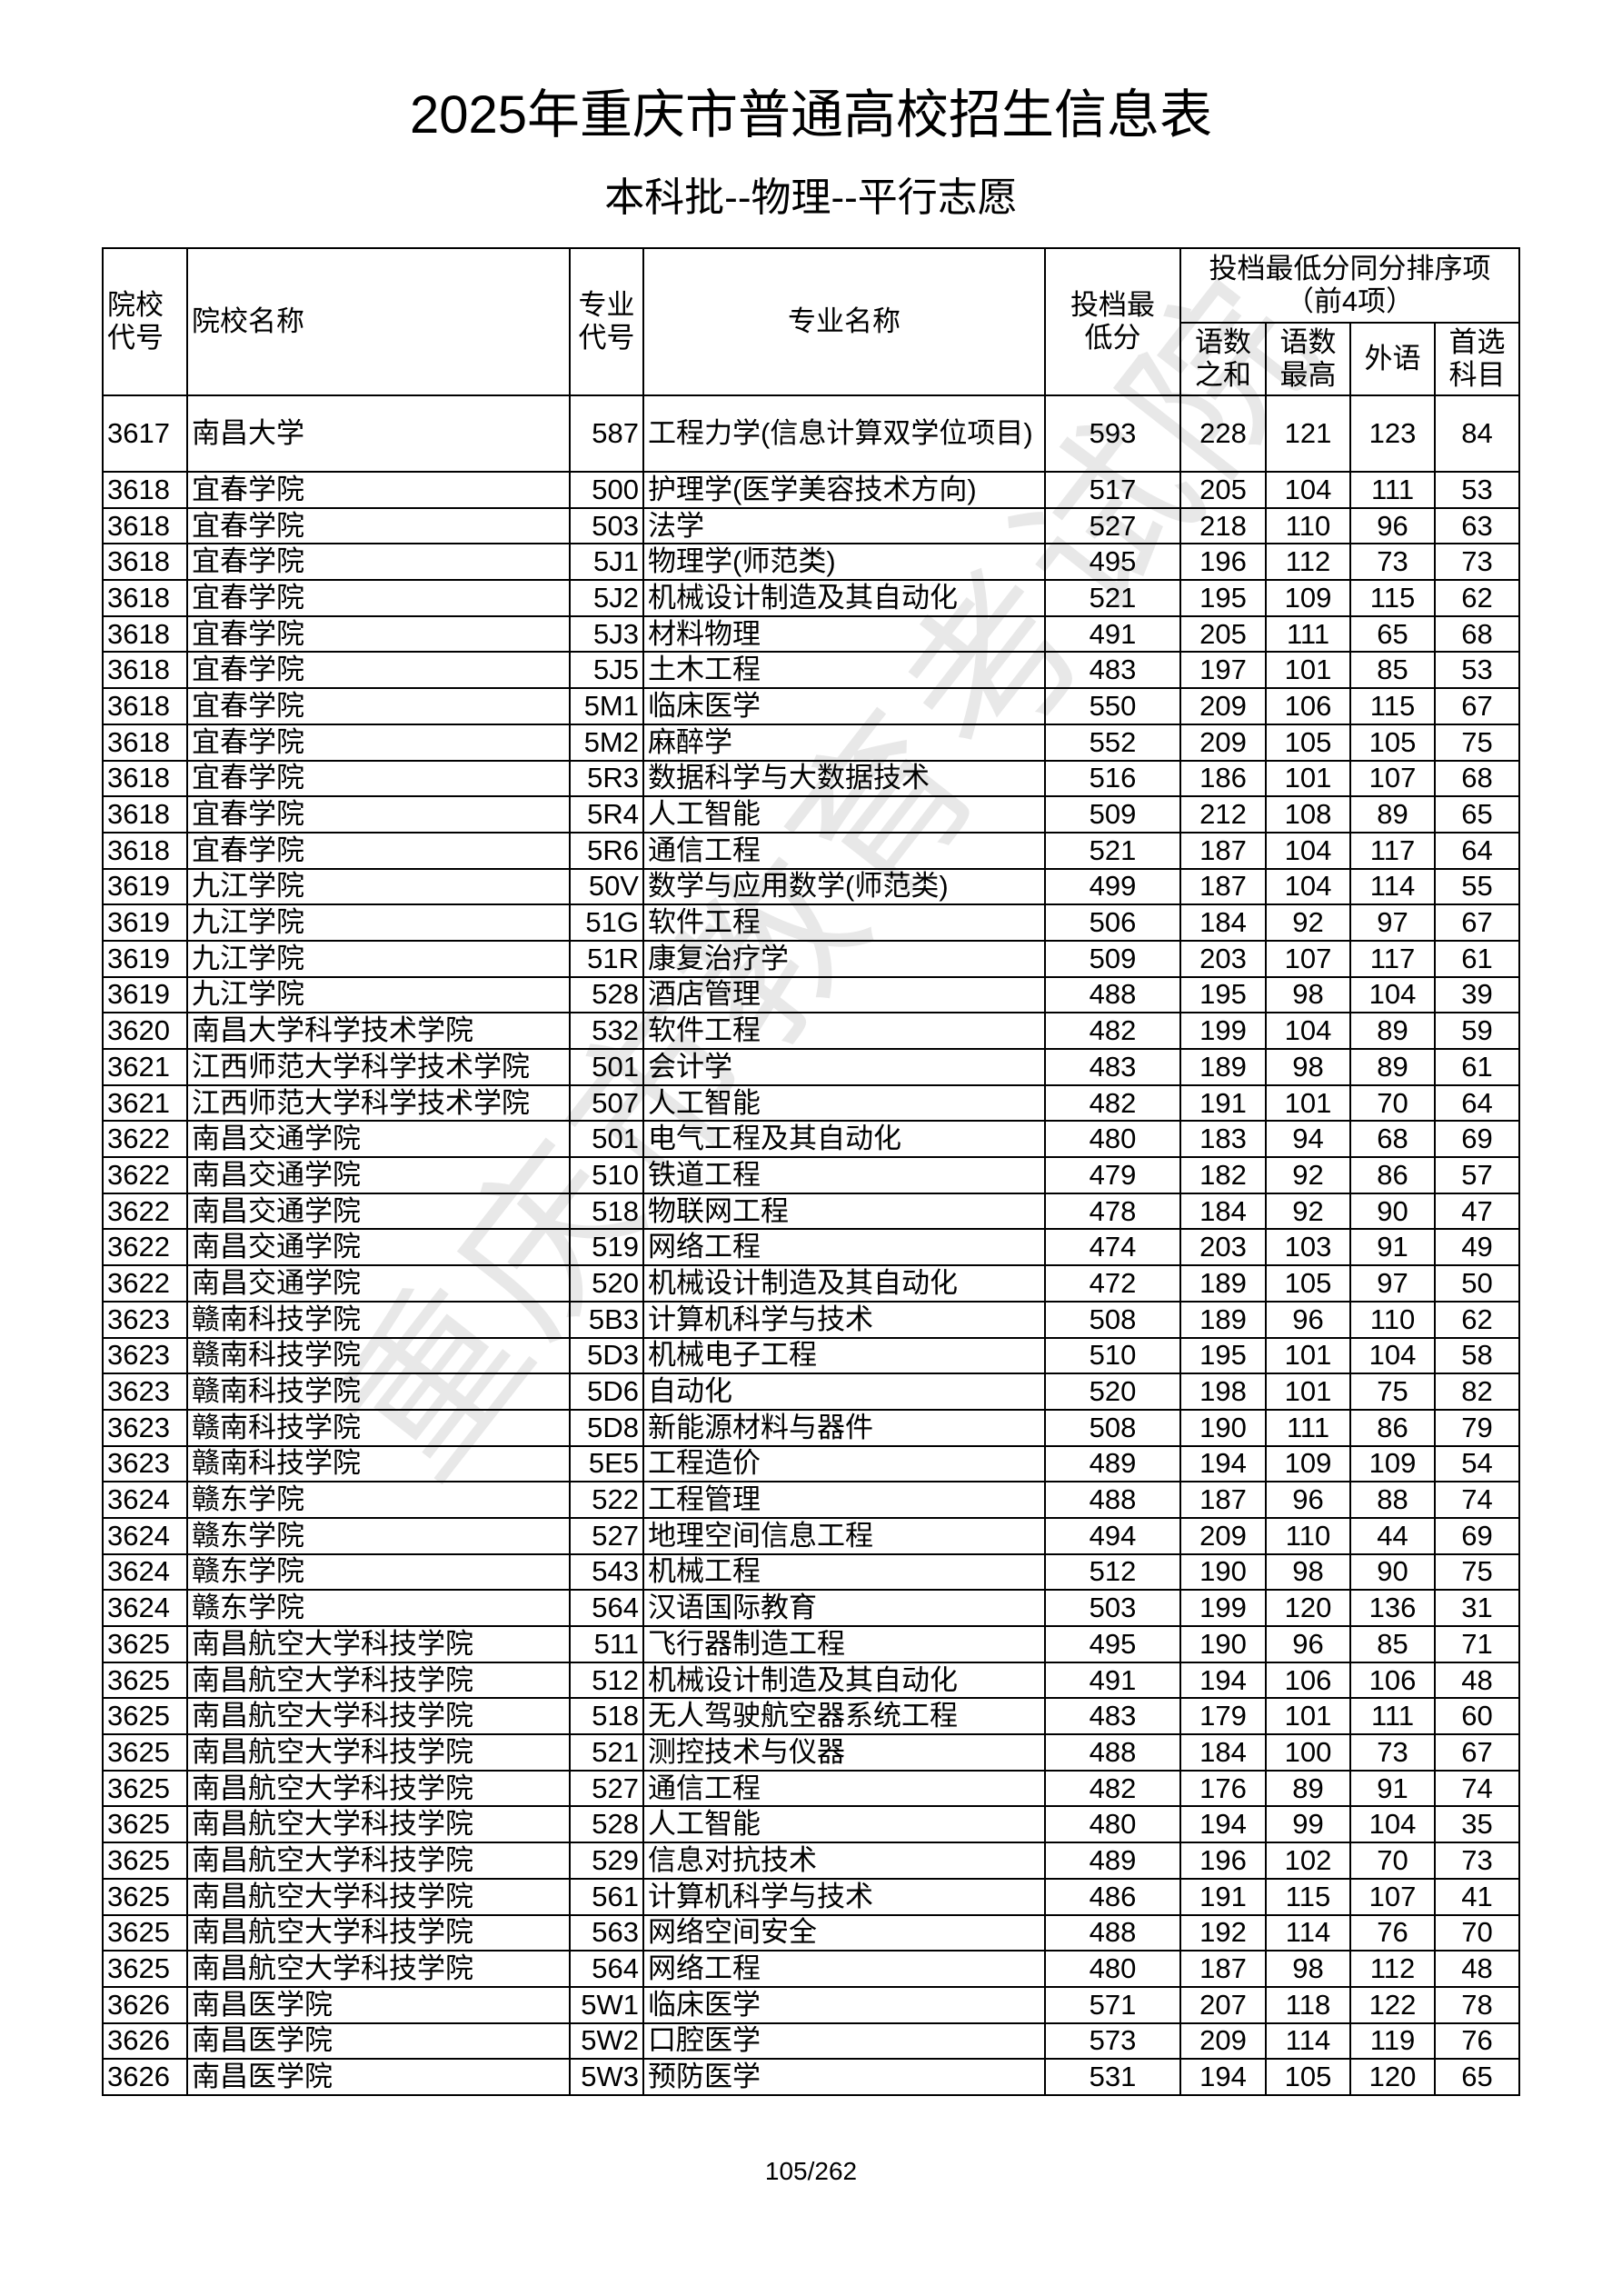  Describe the element at coordinates (1392, 1680) in the screenshot. I see `cell-foreign-lang: 106` at that location.